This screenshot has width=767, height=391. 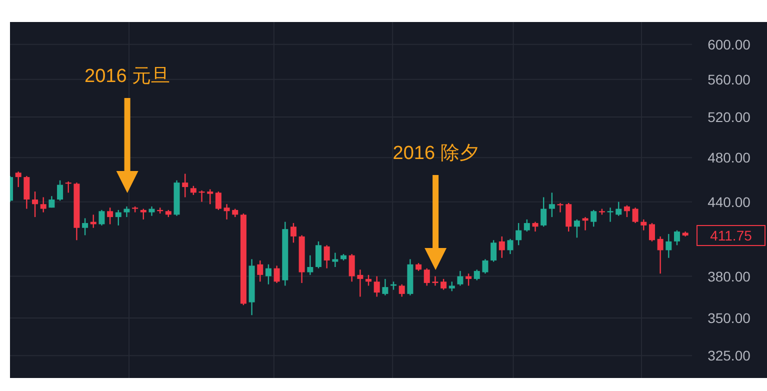 What do you see at coordinates (435, 153) in the screenshot?
I see `annotation: 2016 除夕` at bounding box center [435, 153].